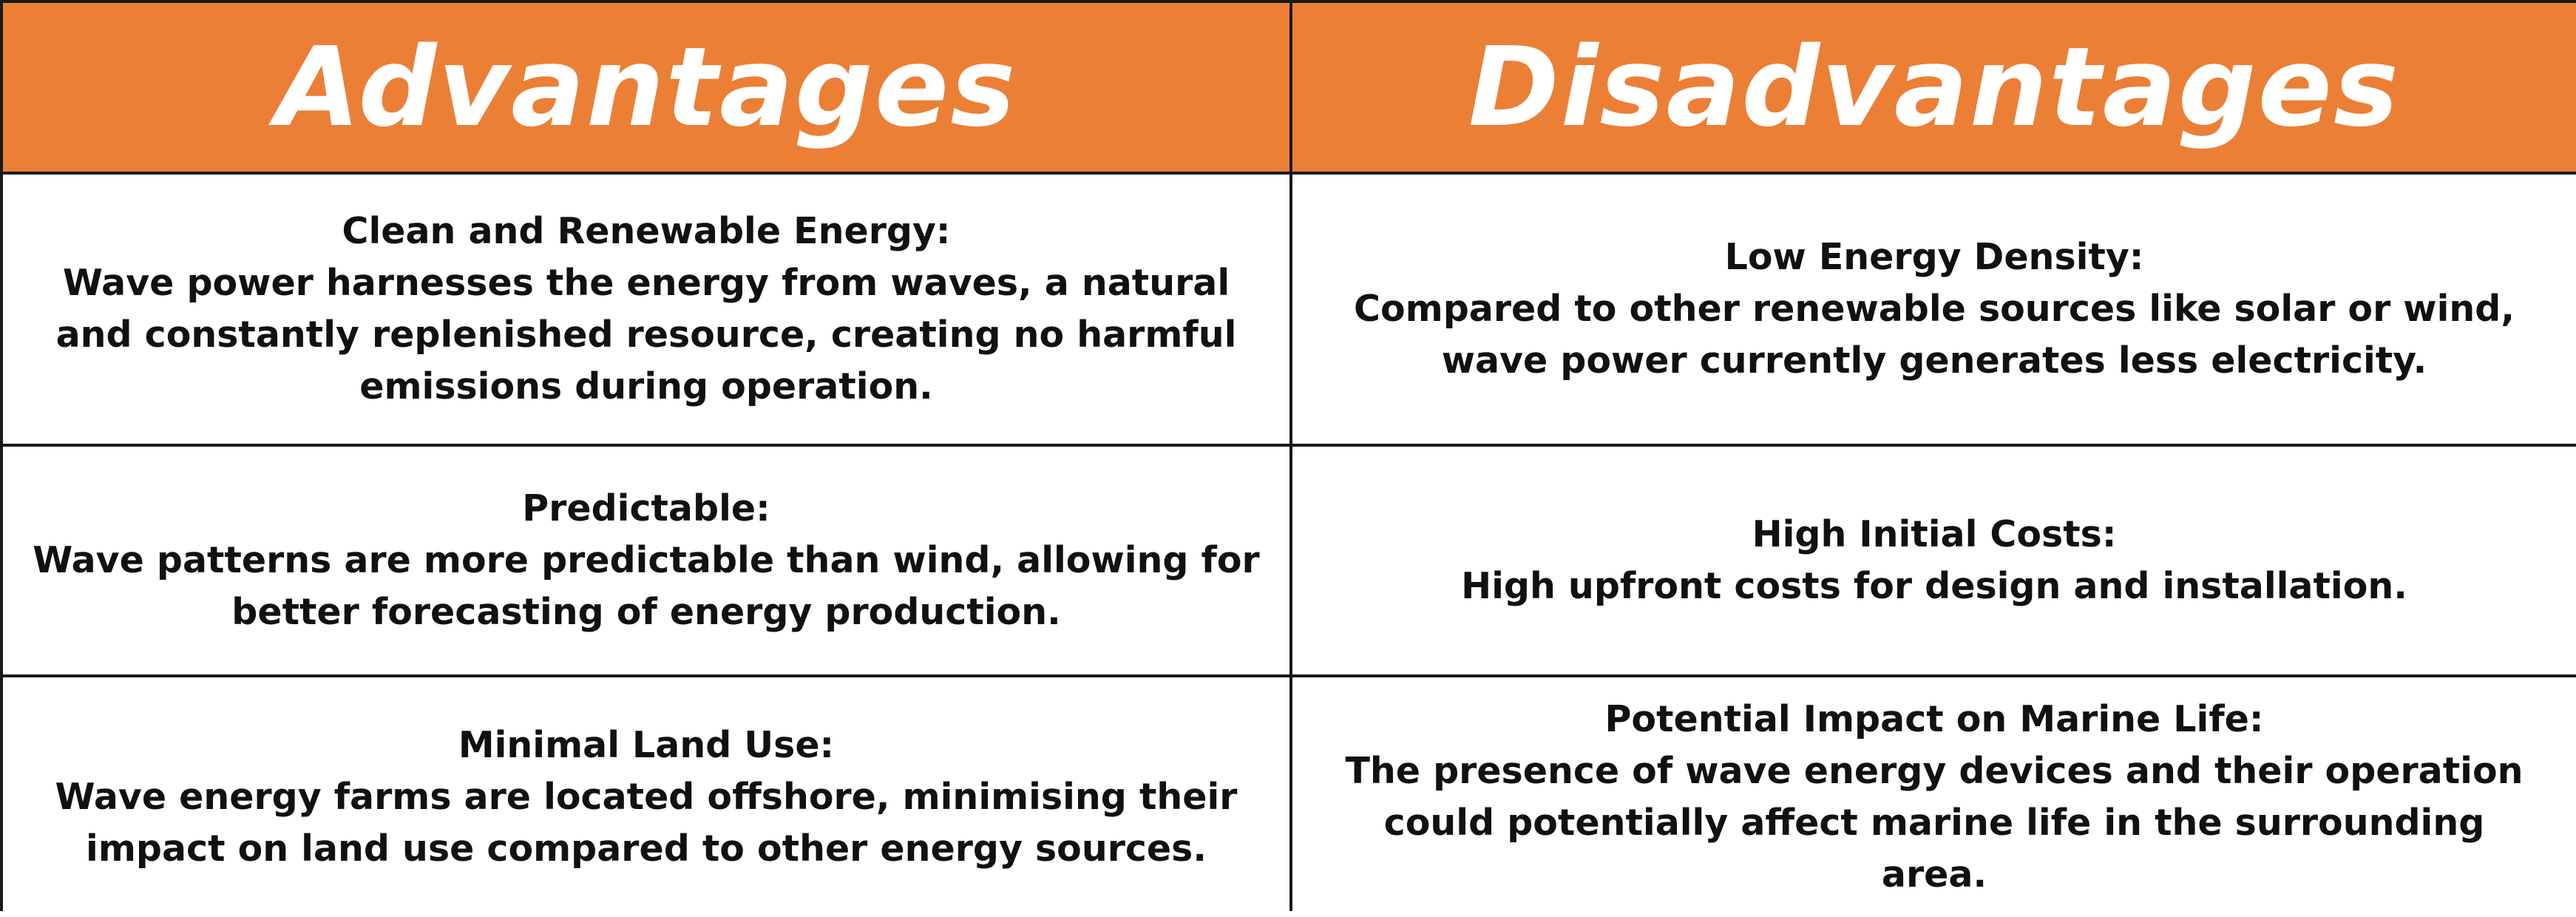  What do you see at coordinates (646, 745) in the screenshot?
I see `advantage-title: Minimal Land Use:` at bounding box center [646, 745].